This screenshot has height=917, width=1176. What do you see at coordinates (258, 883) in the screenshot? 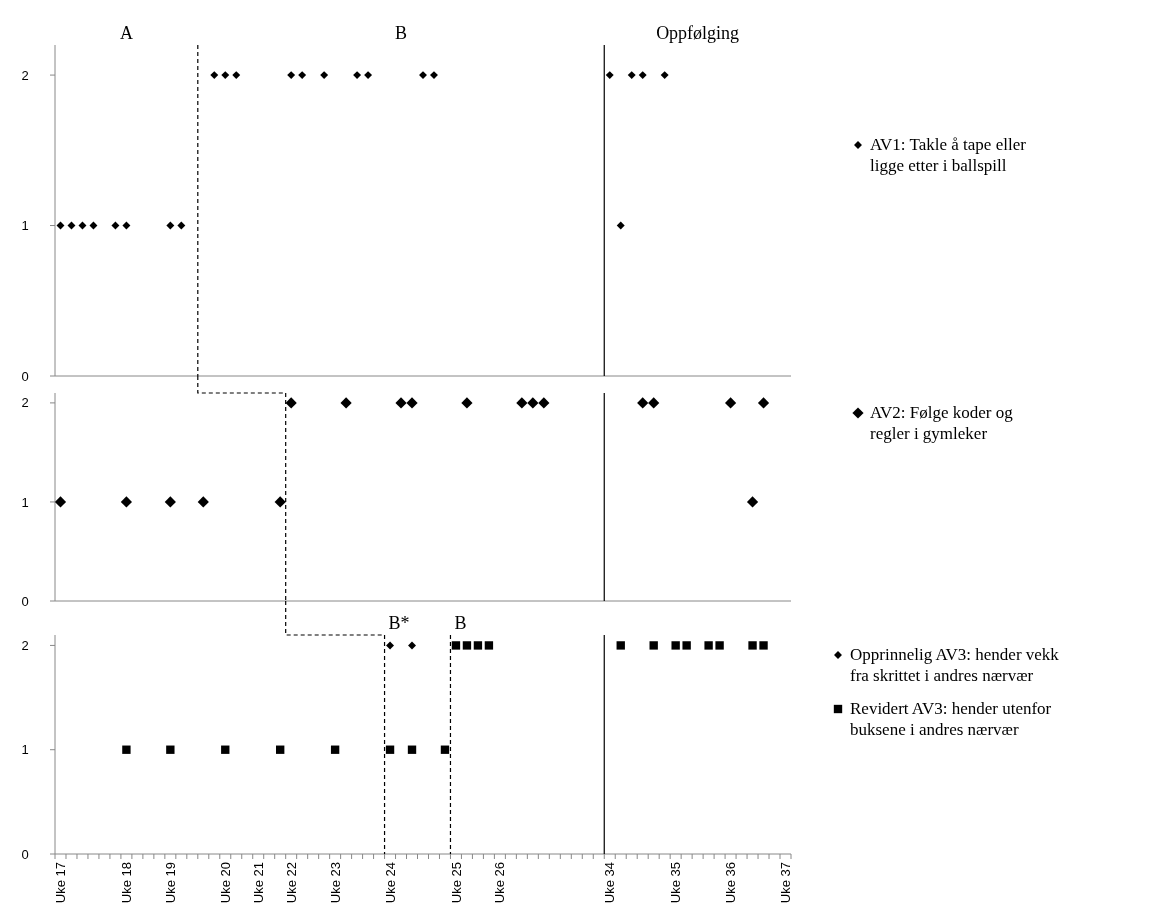
I see `x-tick-label: Uke 21` at bounding box center [258, 883].